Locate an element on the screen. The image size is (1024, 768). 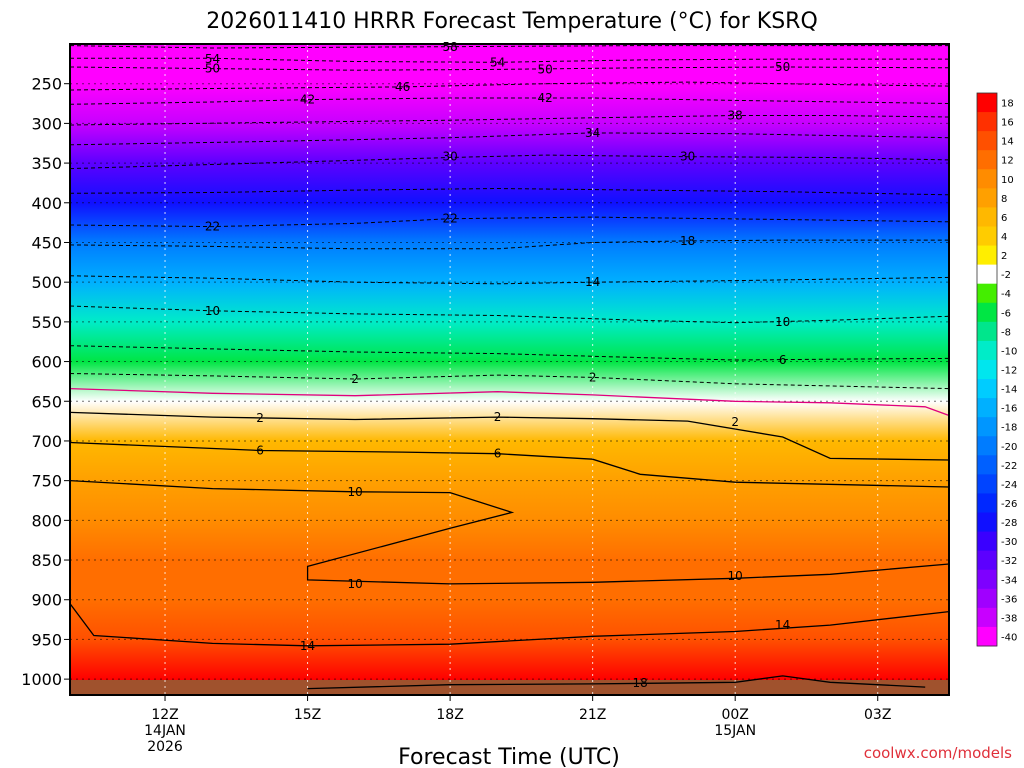
colorbar-tick-label: -10 is located at coordinates (1009, 351).